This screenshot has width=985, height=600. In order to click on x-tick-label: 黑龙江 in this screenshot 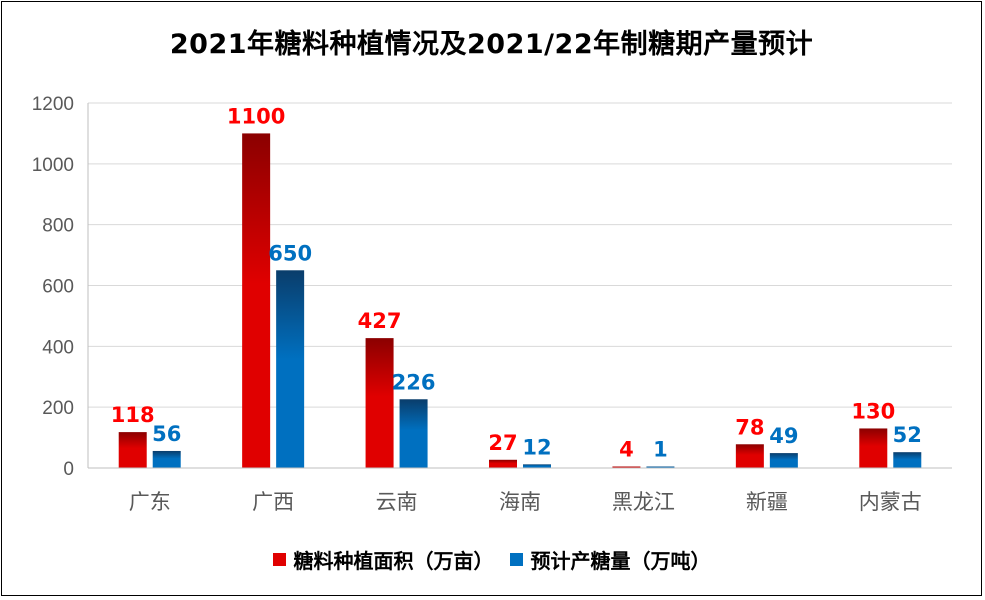, I will do `click(643, 502)`.